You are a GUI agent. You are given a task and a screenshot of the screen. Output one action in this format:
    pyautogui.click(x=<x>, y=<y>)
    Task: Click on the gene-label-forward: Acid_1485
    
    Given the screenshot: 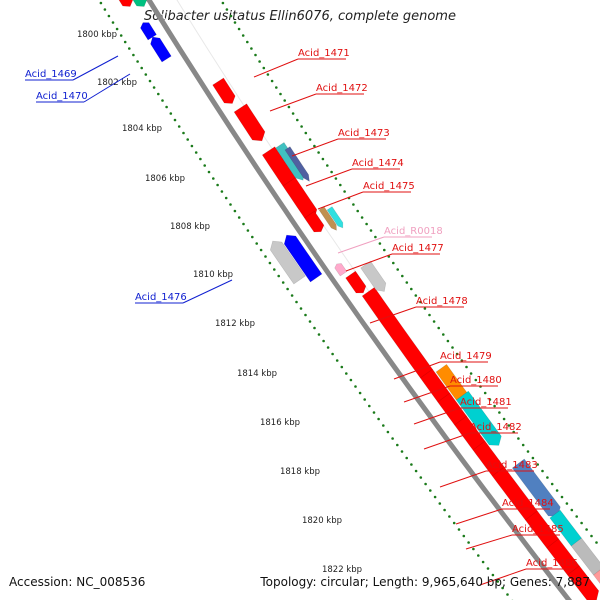 What is the action you would take?
    pyautogui.click(x=538, y=529)
    